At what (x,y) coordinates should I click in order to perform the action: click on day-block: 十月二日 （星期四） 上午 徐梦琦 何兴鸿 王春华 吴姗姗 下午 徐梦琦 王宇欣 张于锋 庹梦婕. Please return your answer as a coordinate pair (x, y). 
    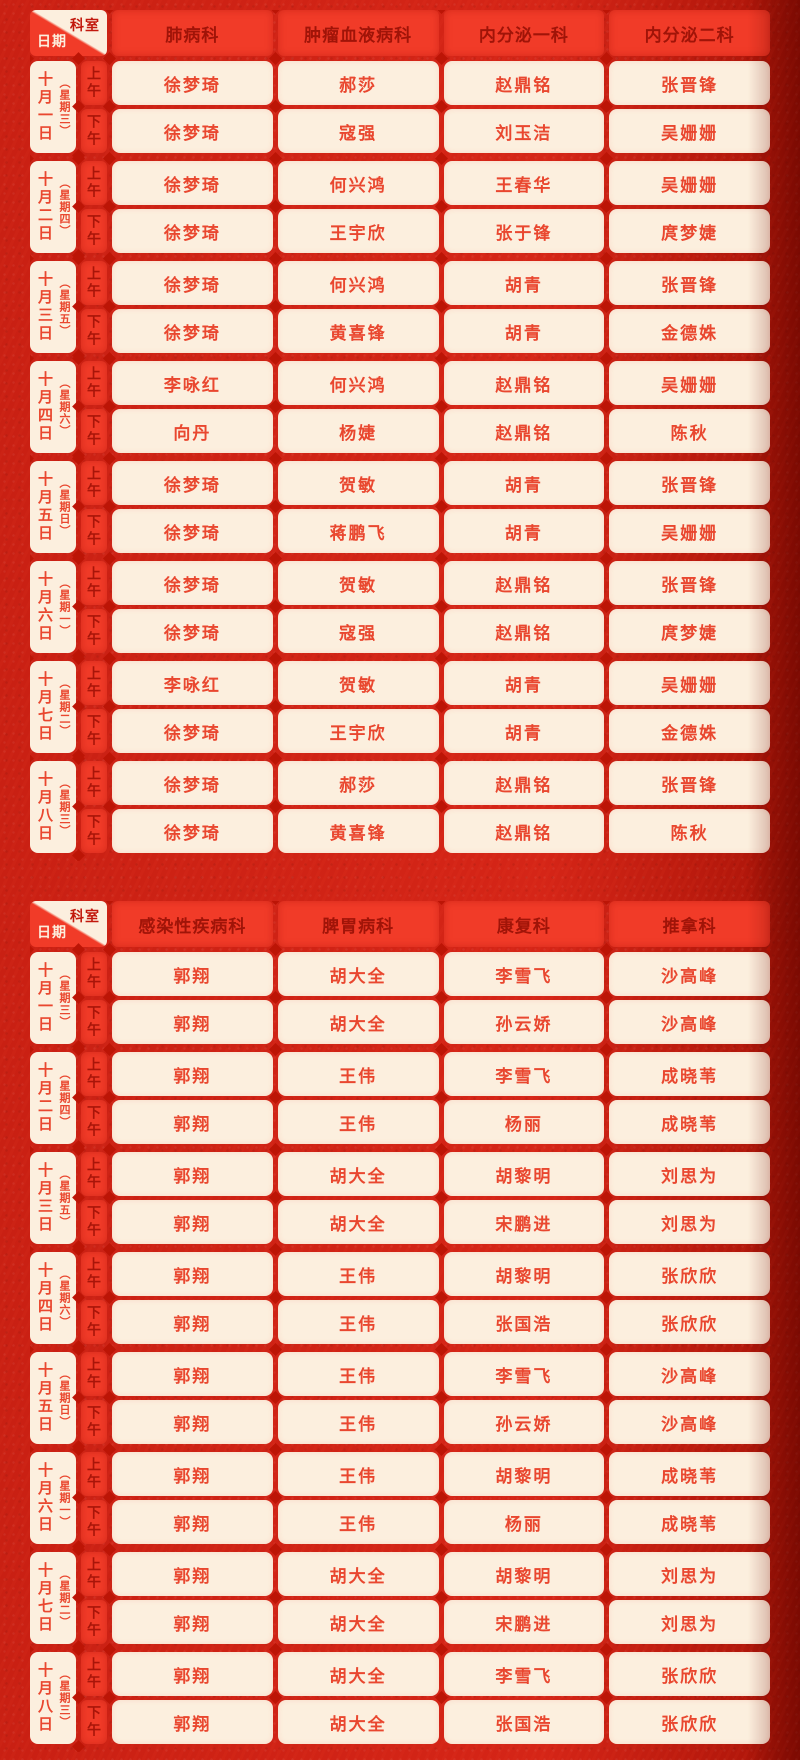
    Looking at the image, I should click on (400, 207).